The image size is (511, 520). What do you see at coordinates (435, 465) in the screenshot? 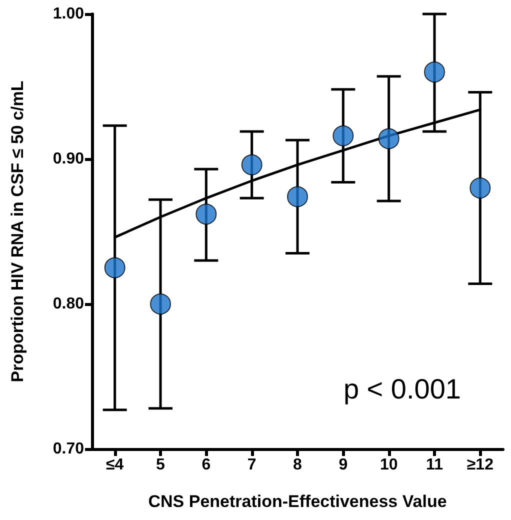
I see `x-tick-label: 11` at bounding box center [435, 465].